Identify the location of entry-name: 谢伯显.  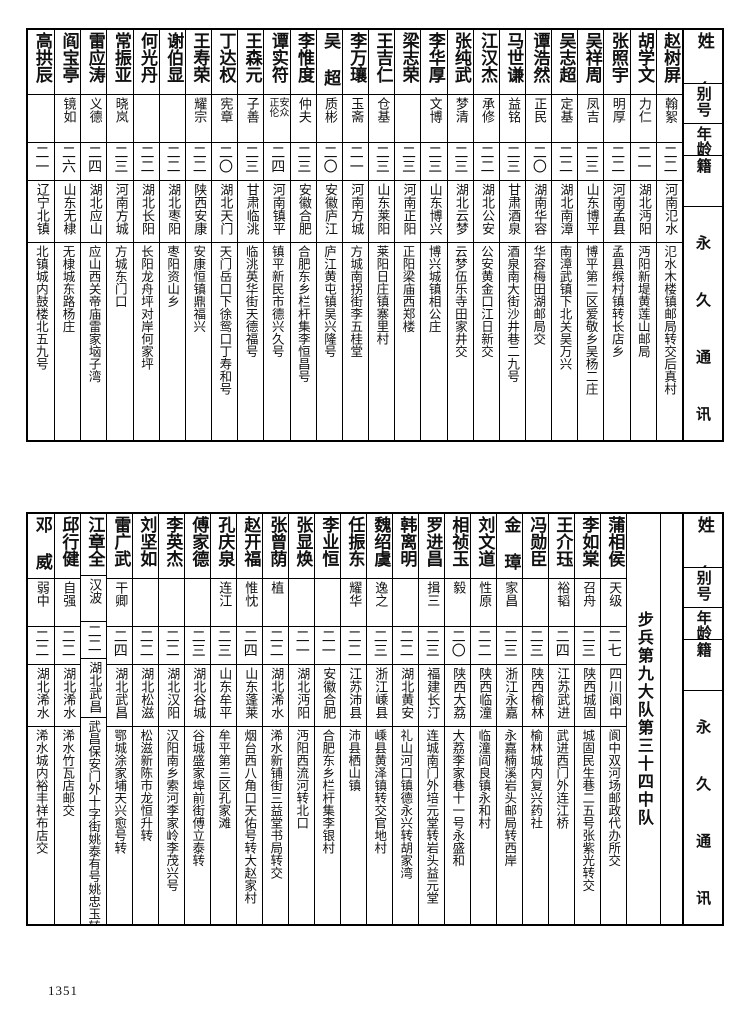
(172, 62).